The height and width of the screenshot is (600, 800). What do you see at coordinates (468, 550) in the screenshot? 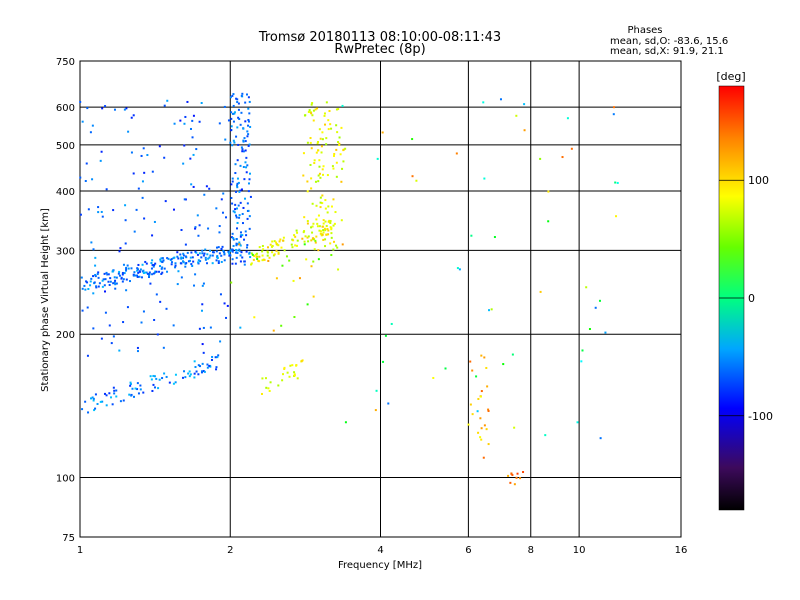
I see `x-tick-label-3: 6` at bounding box center [468, 550].